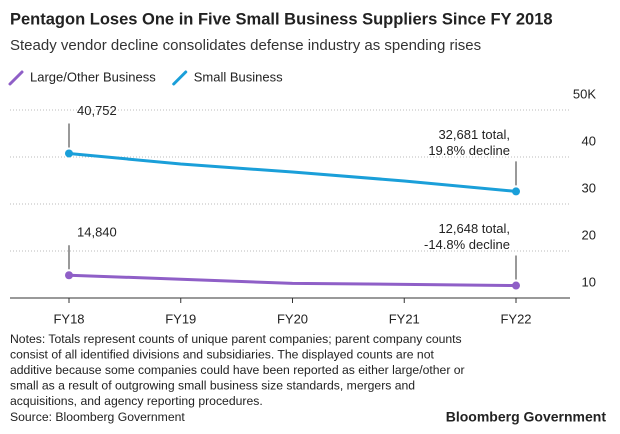 The height and width of the screenshot is (434, 620). What do you see at coordinates (515, 318) in the screenshot?
I see `x-tick-label: FY22` at bounding box center [515, 318].